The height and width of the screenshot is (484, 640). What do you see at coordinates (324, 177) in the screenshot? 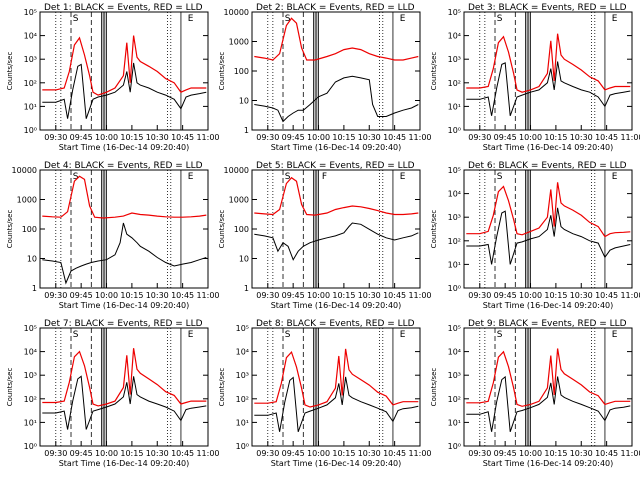
I see `marker-f: F` at bounding box center [324, 177].